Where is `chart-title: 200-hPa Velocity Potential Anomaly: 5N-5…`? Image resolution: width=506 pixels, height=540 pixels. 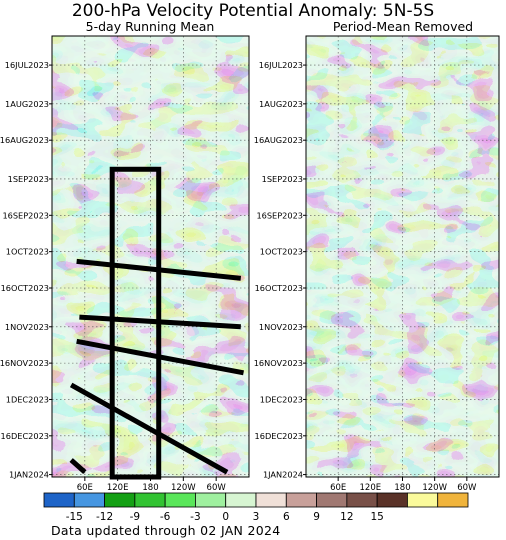
chart-title: 200-hPa Velocity Potential Anomaly: 5N-5… is located at coordinates (253, 11).